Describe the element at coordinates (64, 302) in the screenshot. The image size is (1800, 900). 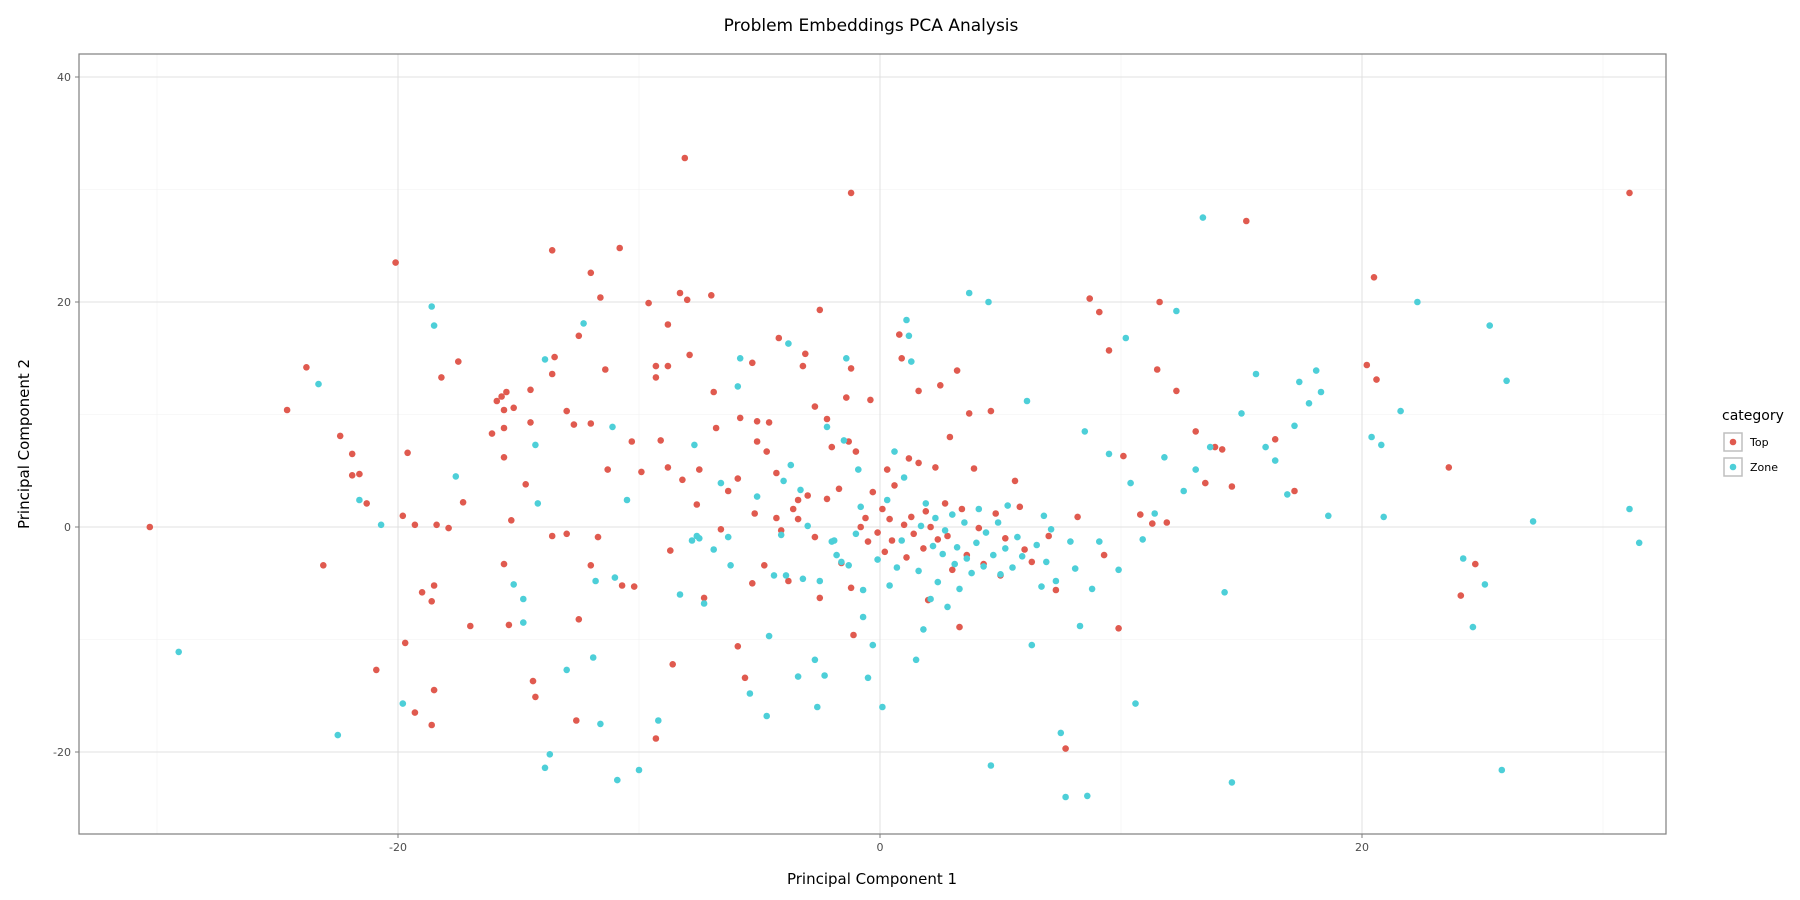
I see `y-tick-label: 20` at that location.